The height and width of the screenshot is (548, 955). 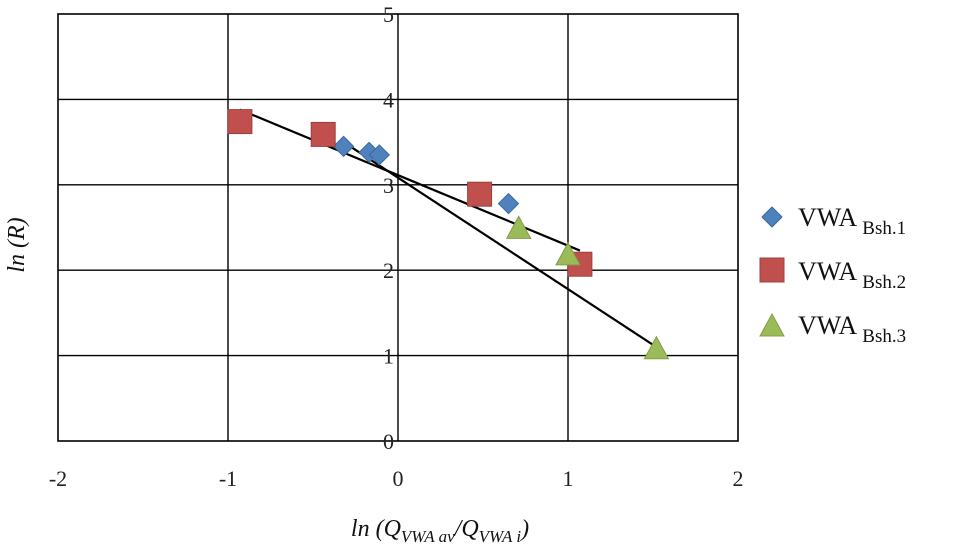 I want to click on legend-marker-triangle, so click(x=772, y=324).